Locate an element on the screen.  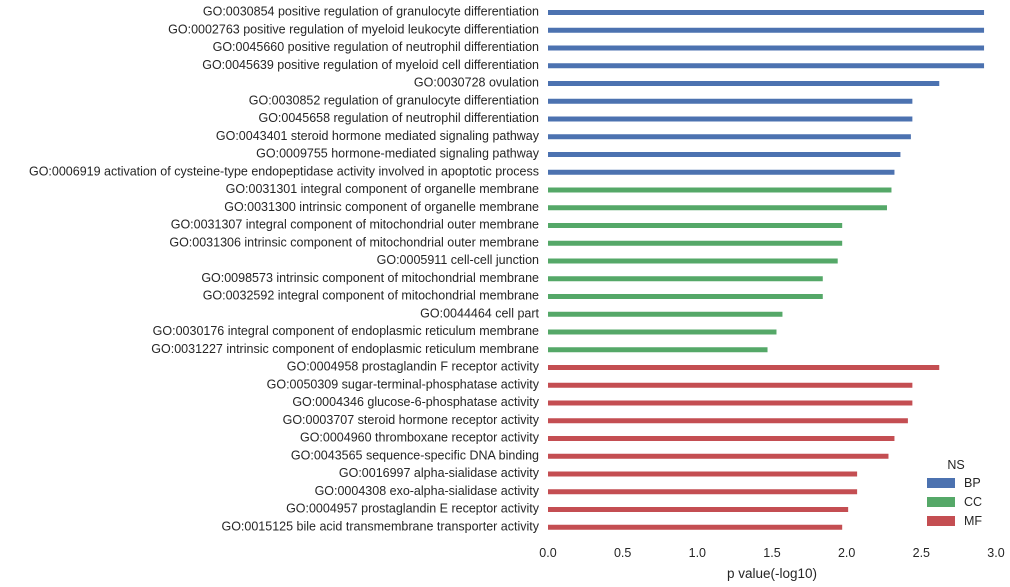
x-tick-label: 3.0 is located at coordinates (995, 553).